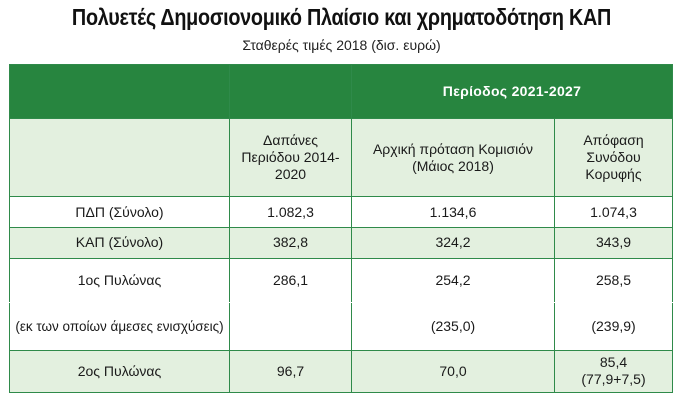 This screenshot has width=683, height=400. Describe the element at coordinates (119, 157) in the screenshot. I see `column-header-empty` at that location.